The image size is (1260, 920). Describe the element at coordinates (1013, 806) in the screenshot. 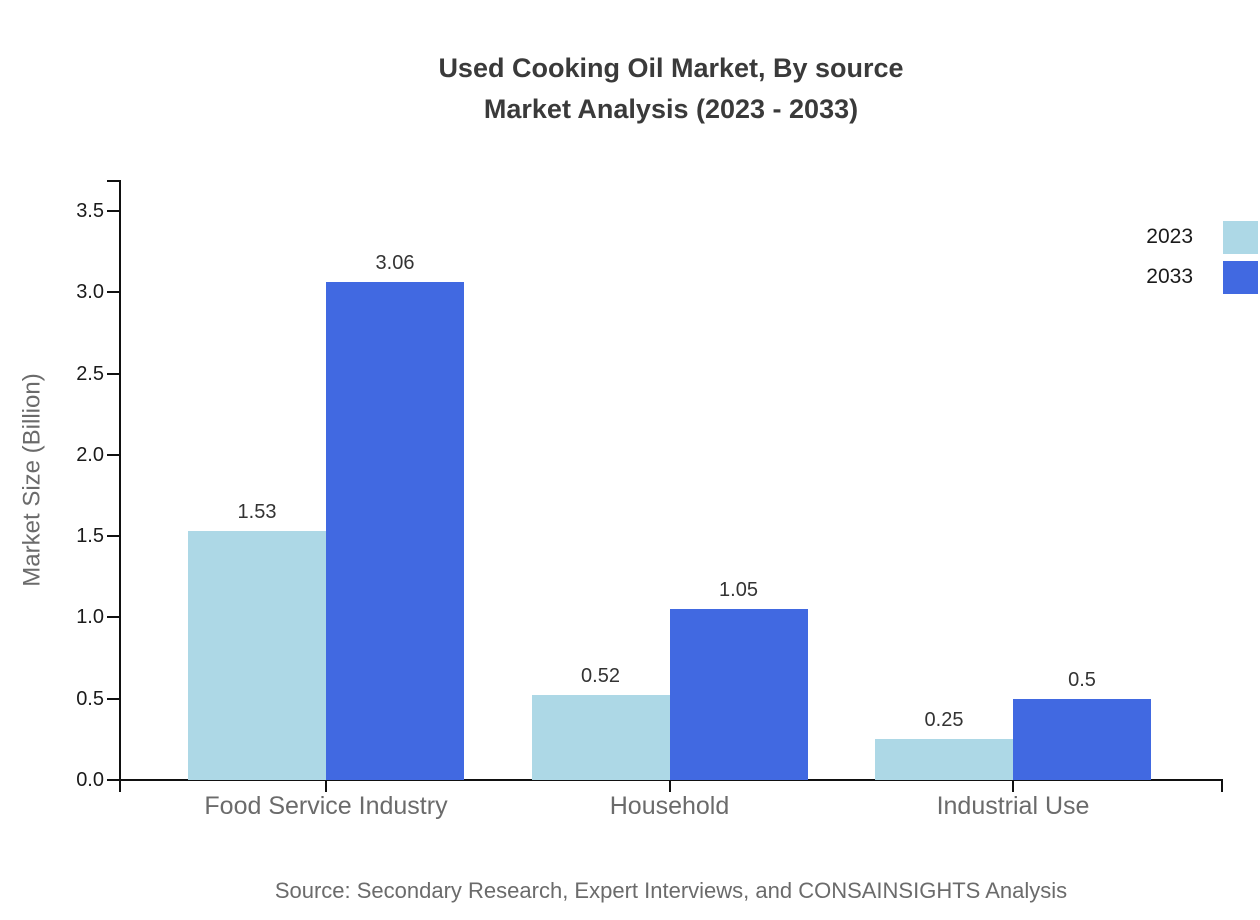

I see `x-axis-category-label: Industrial Use` at that location.